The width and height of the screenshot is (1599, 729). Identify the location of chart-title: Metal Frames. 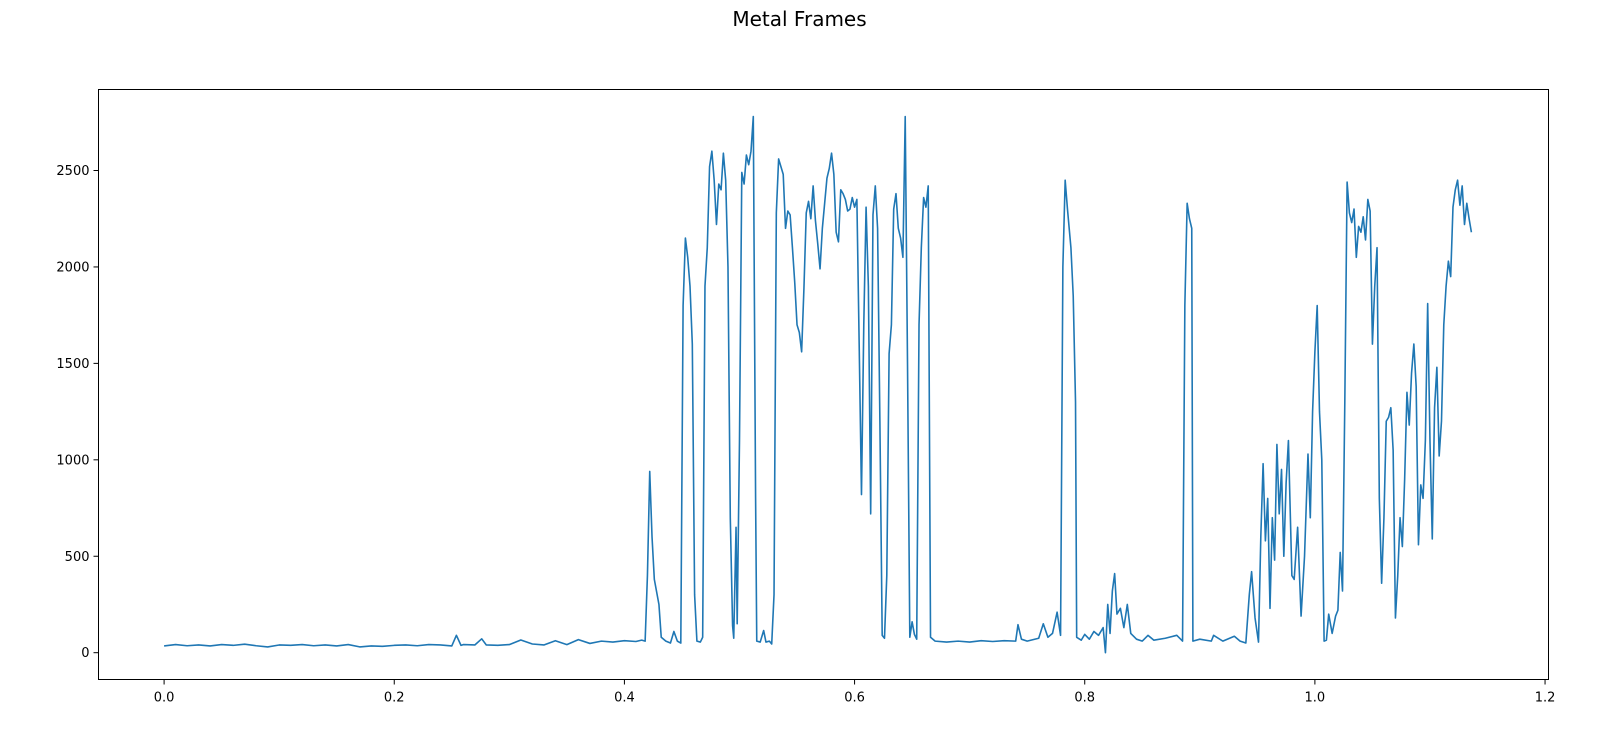
(799, 19).